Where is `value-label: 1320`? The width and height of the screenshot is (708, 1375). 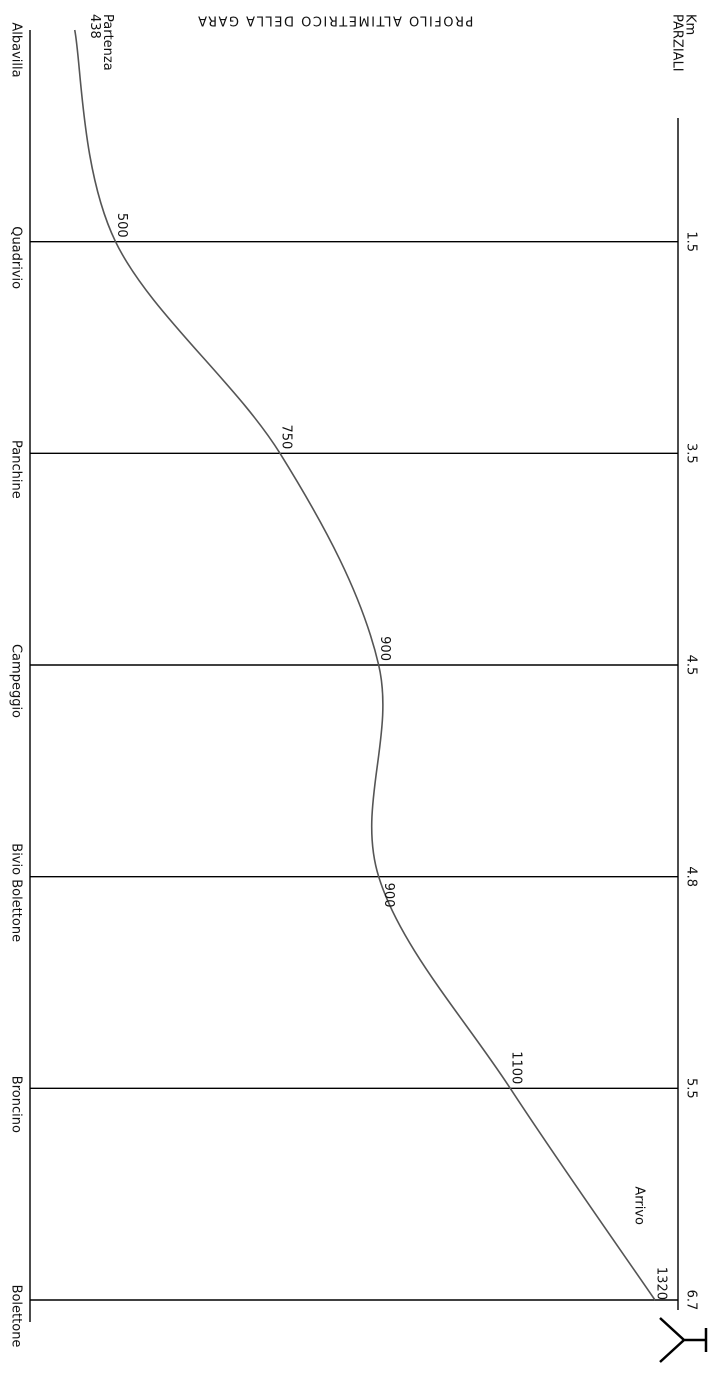
value-label: 1320 is located at coordinates (660, 1283).